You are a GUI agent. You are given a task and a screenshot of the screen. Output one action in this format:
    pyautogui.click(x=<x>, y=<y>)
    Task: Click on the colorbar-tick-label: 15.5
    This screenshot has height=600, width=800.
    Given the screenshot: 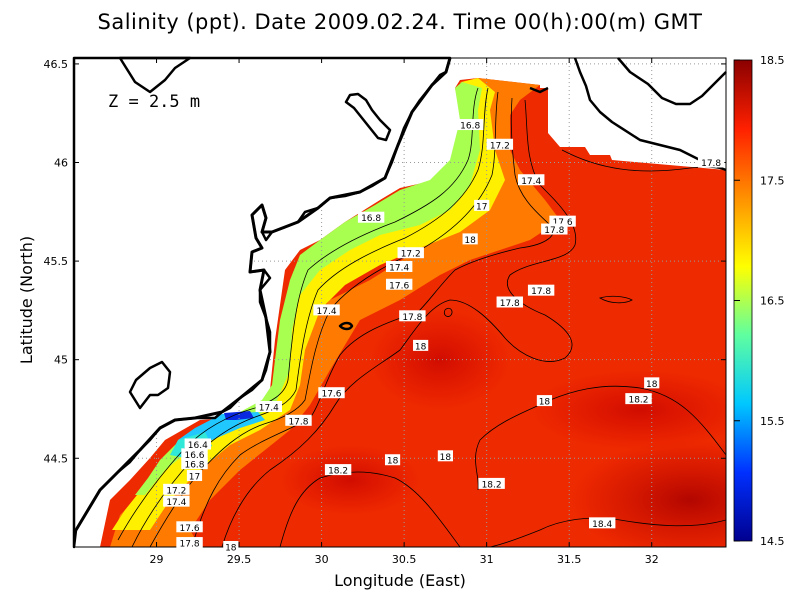 What is the action you would take?
    pyautogui.click(x=772, y=421)
    